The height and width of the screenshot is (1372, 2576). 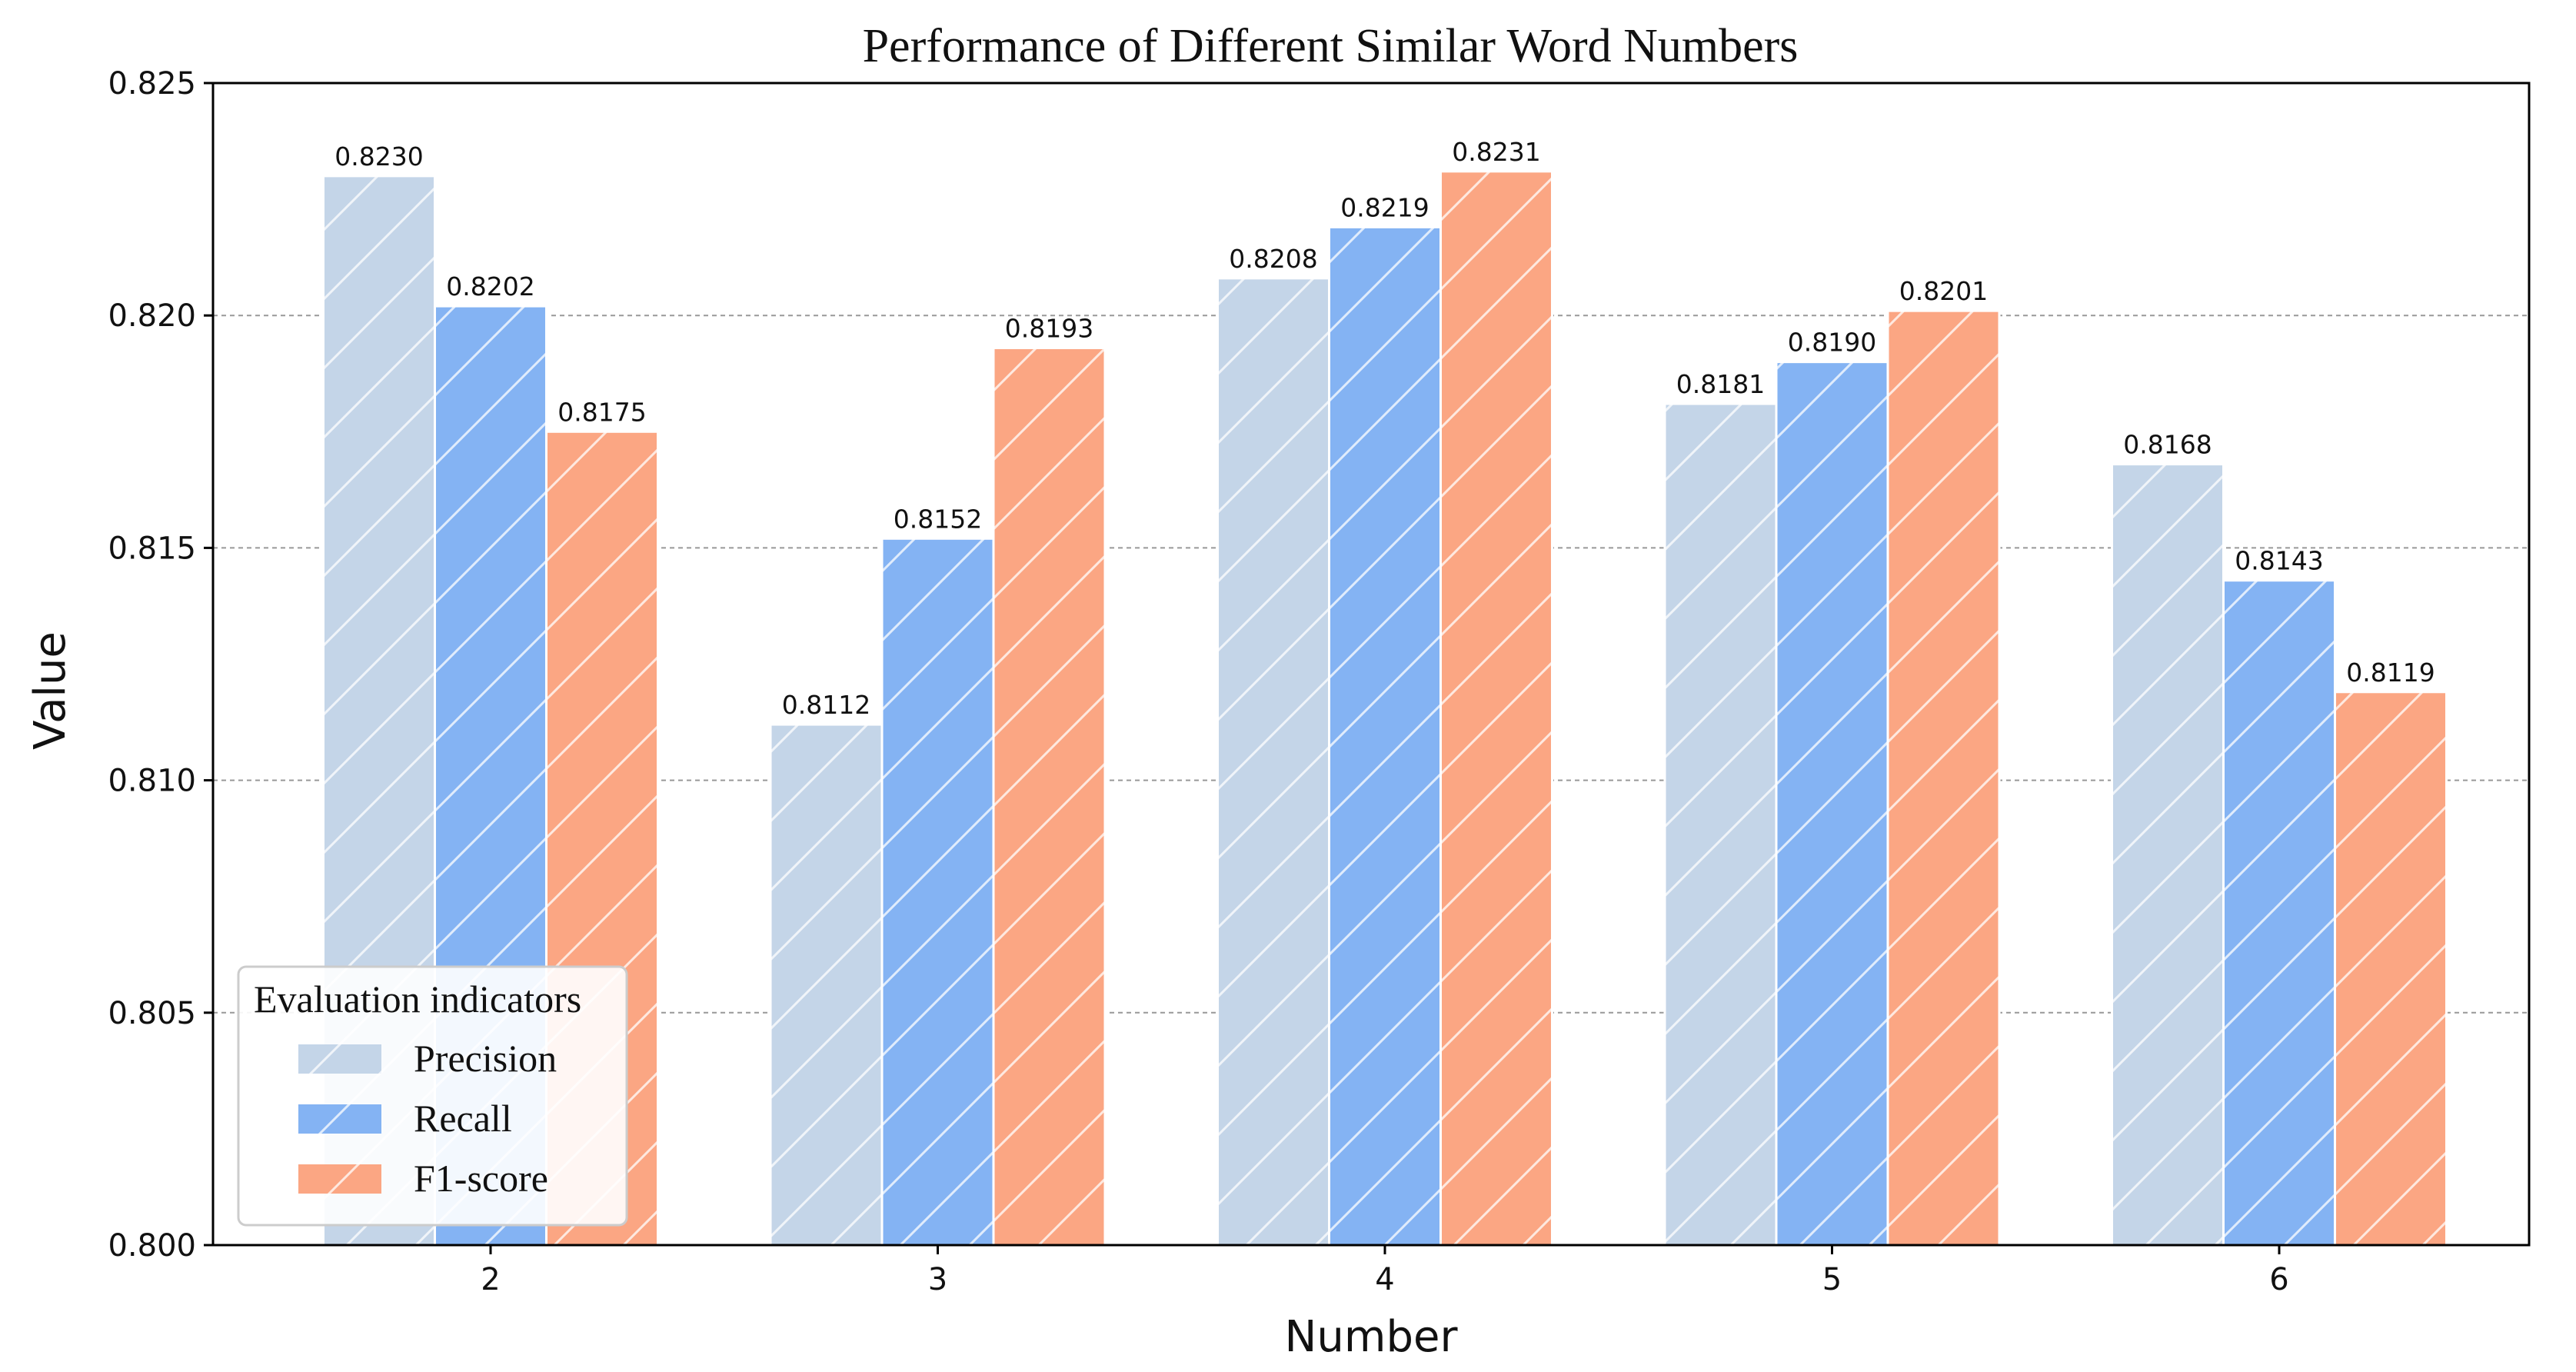 I want to click on x-tick-label: 5, so click(x=1832, y=1279).